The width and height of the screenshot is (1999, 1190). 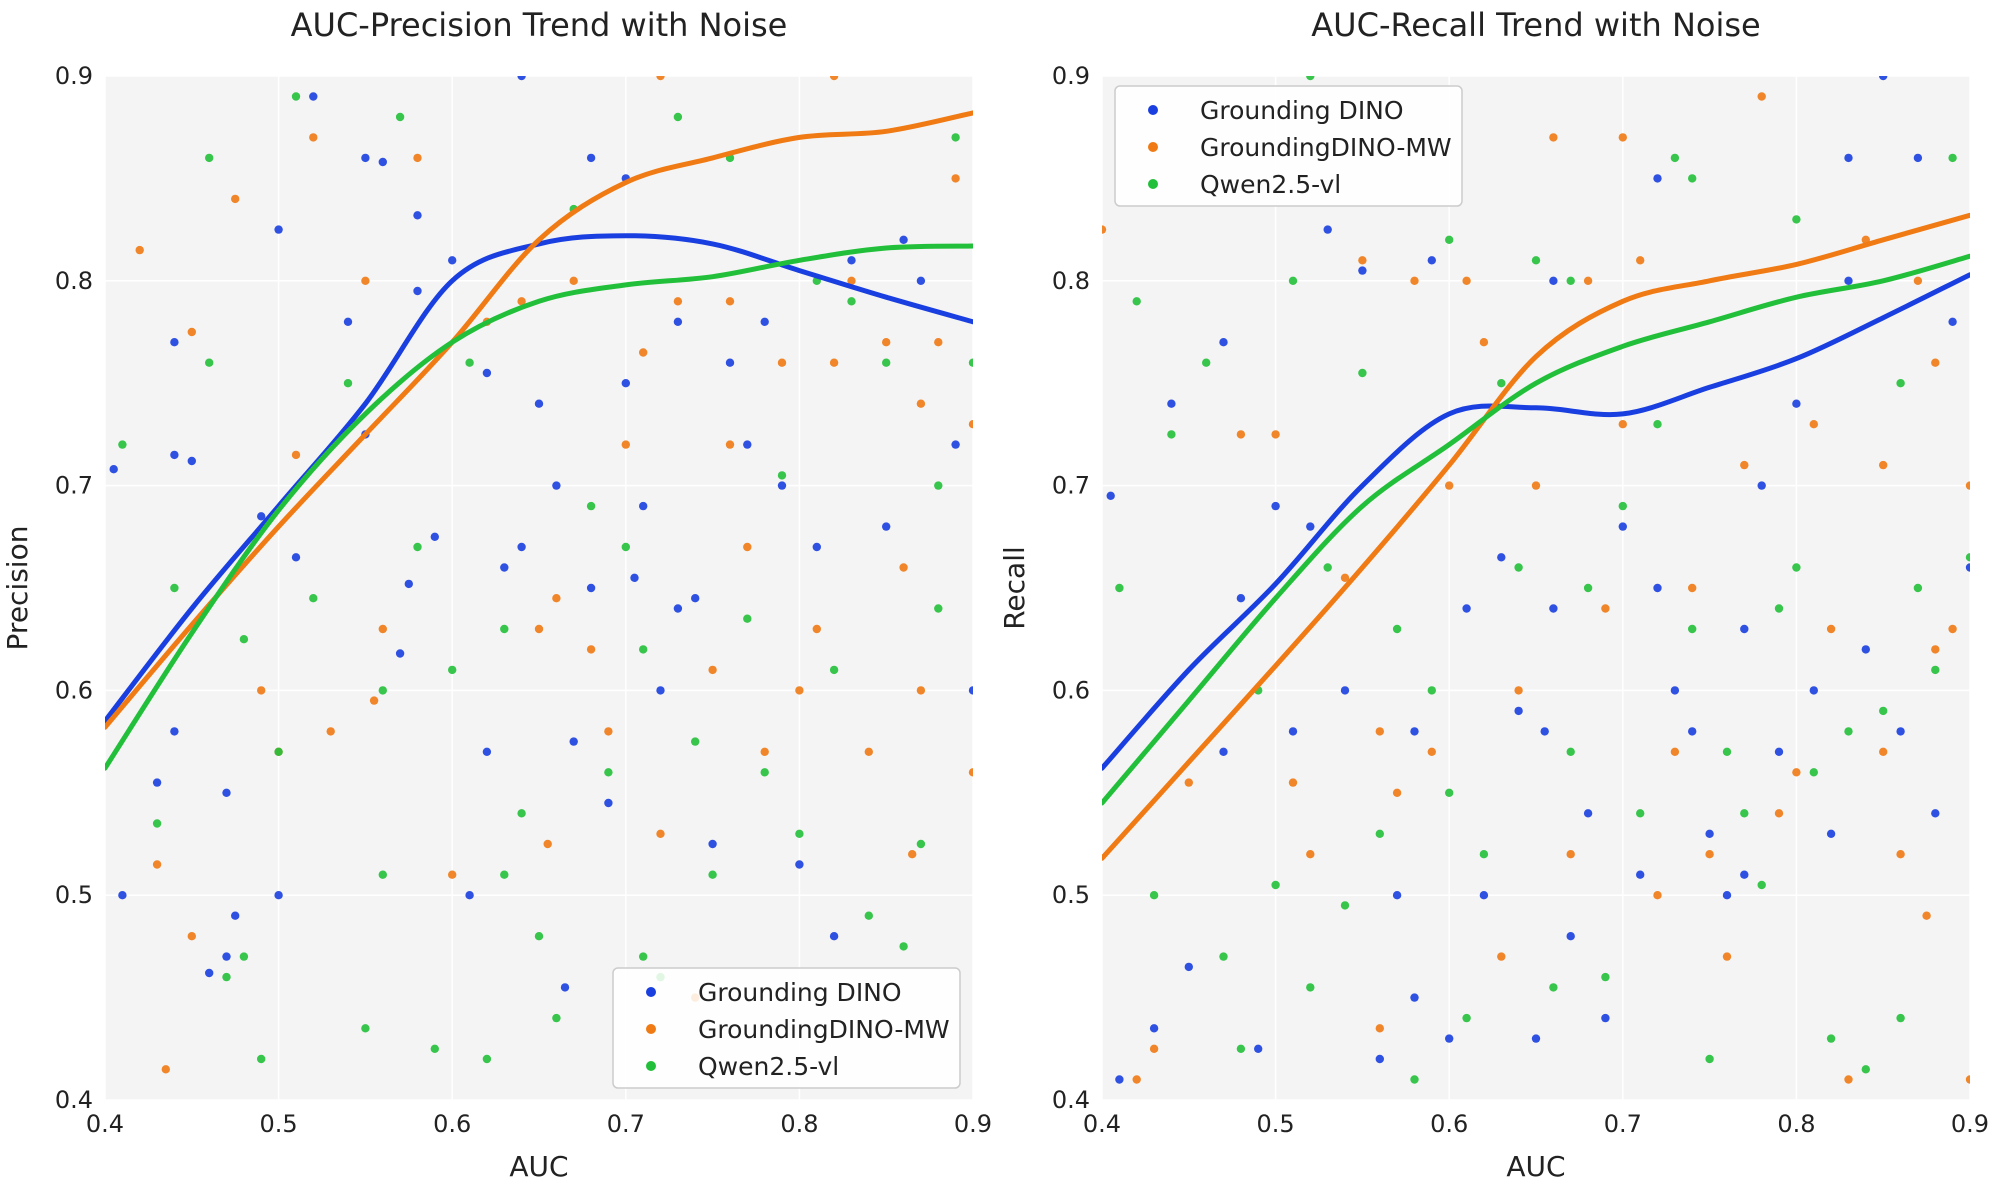 I want to click on legend-label-groundingdino-mw: GroundingDINO-MW, so click(x=824, y=1029).